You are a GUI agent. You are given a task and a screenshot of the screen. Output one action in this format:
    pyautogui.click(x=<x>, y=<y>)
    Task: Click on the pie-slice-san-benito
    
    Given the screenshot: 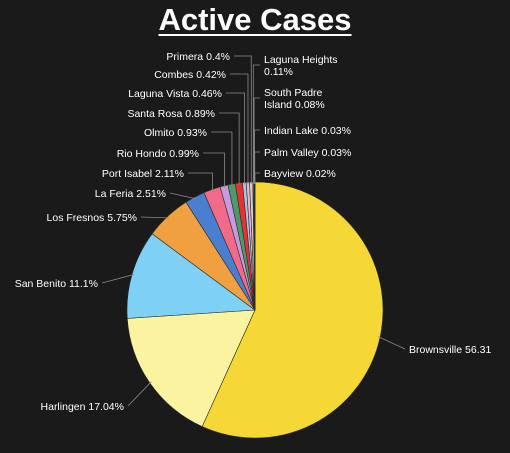 What is the action you would take?
    pyautogui.click(x=191, y=276)
    